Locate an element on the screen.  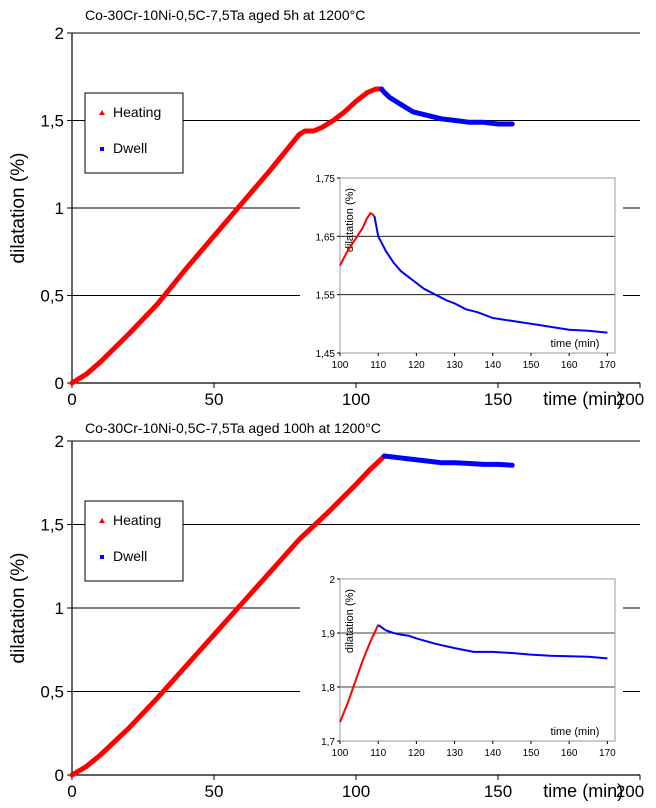
inset-frame is located at coordinates (477, 660).